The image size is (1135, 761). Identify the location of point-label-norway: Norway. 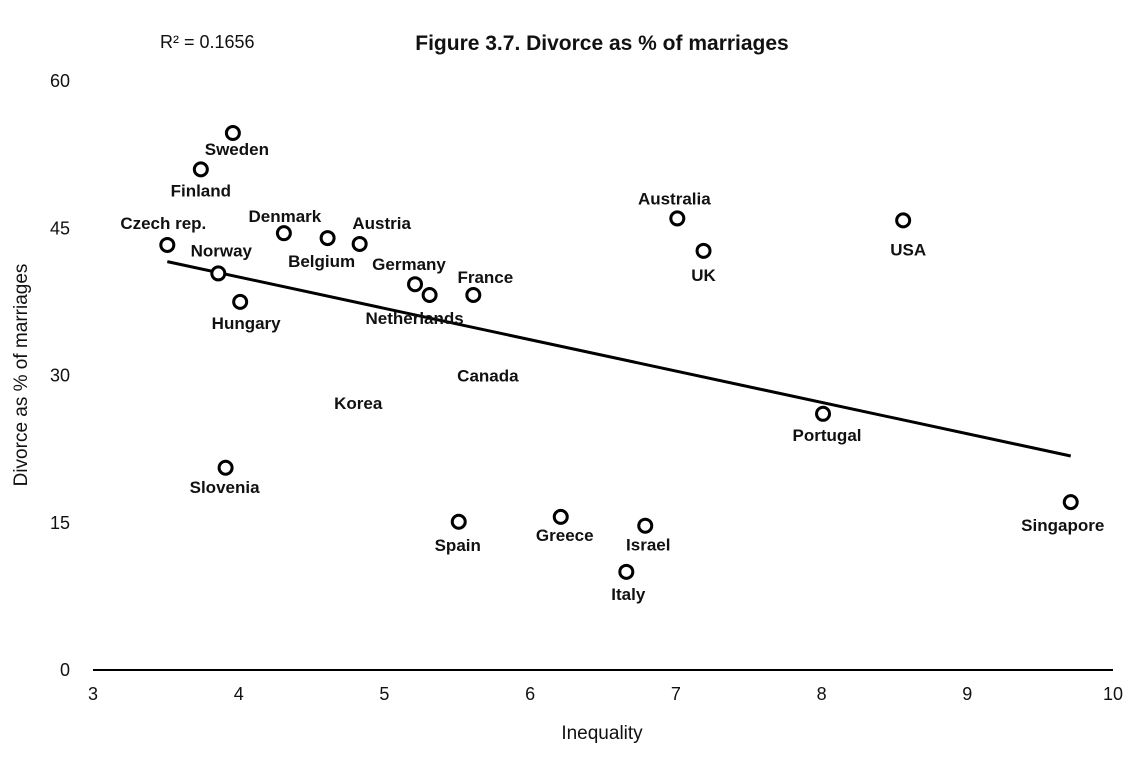
(222, 250).